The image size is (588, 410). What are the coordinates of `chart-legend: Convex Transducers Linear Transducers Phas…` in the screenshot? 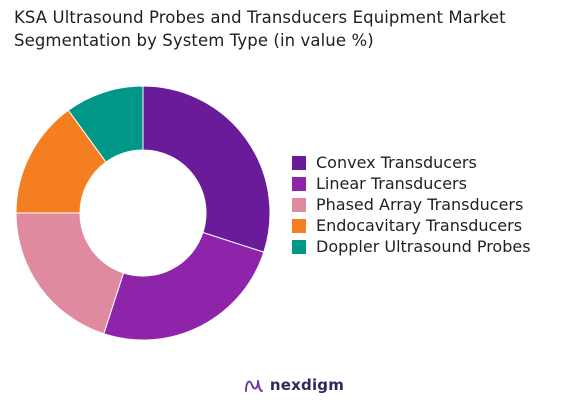 It's located at (411, 204).